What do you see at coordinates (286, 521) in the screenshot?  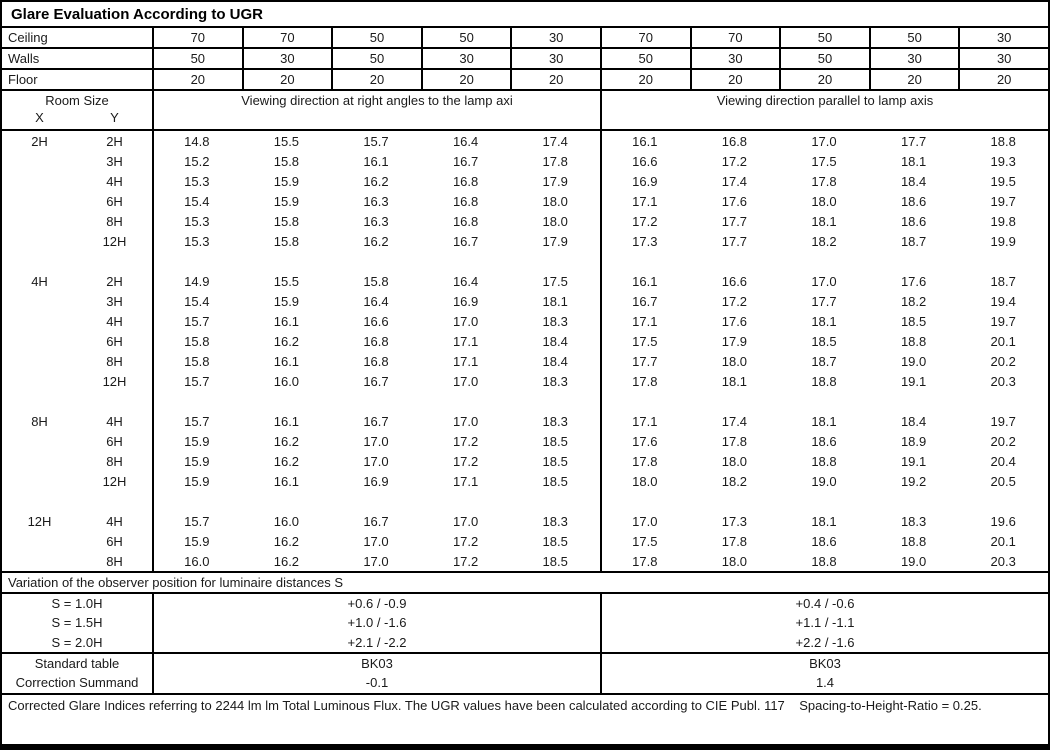 I see `ugr-value: 16.0` at bounding box center [286, 521].